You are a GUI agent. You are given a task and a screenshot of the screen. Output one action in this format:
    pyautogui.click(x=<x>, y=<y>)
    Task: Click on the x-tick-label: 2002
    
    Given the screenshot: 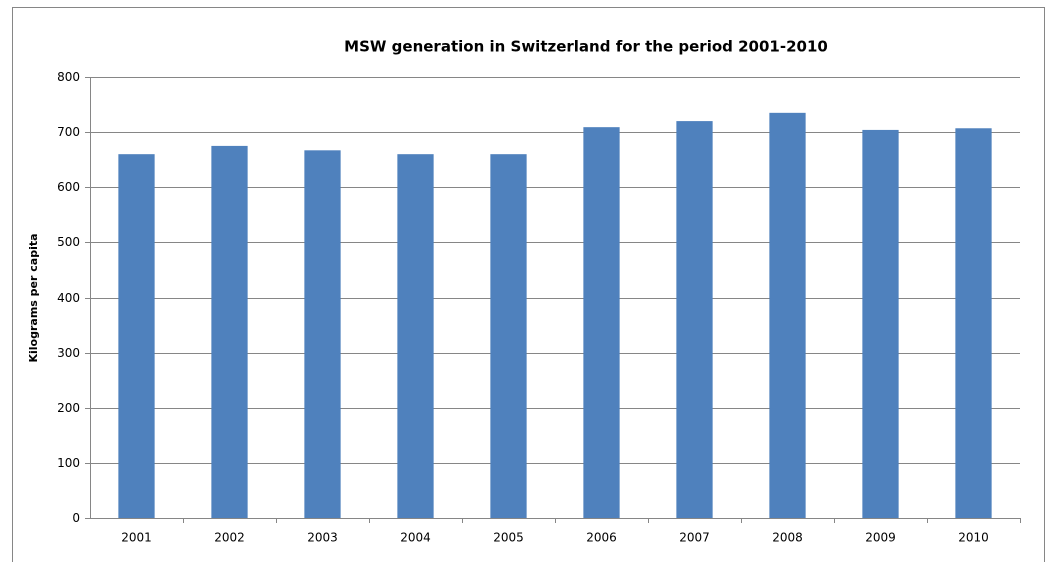 What is the action you would take?
    pyautogui.click(x=229, y=538)
    